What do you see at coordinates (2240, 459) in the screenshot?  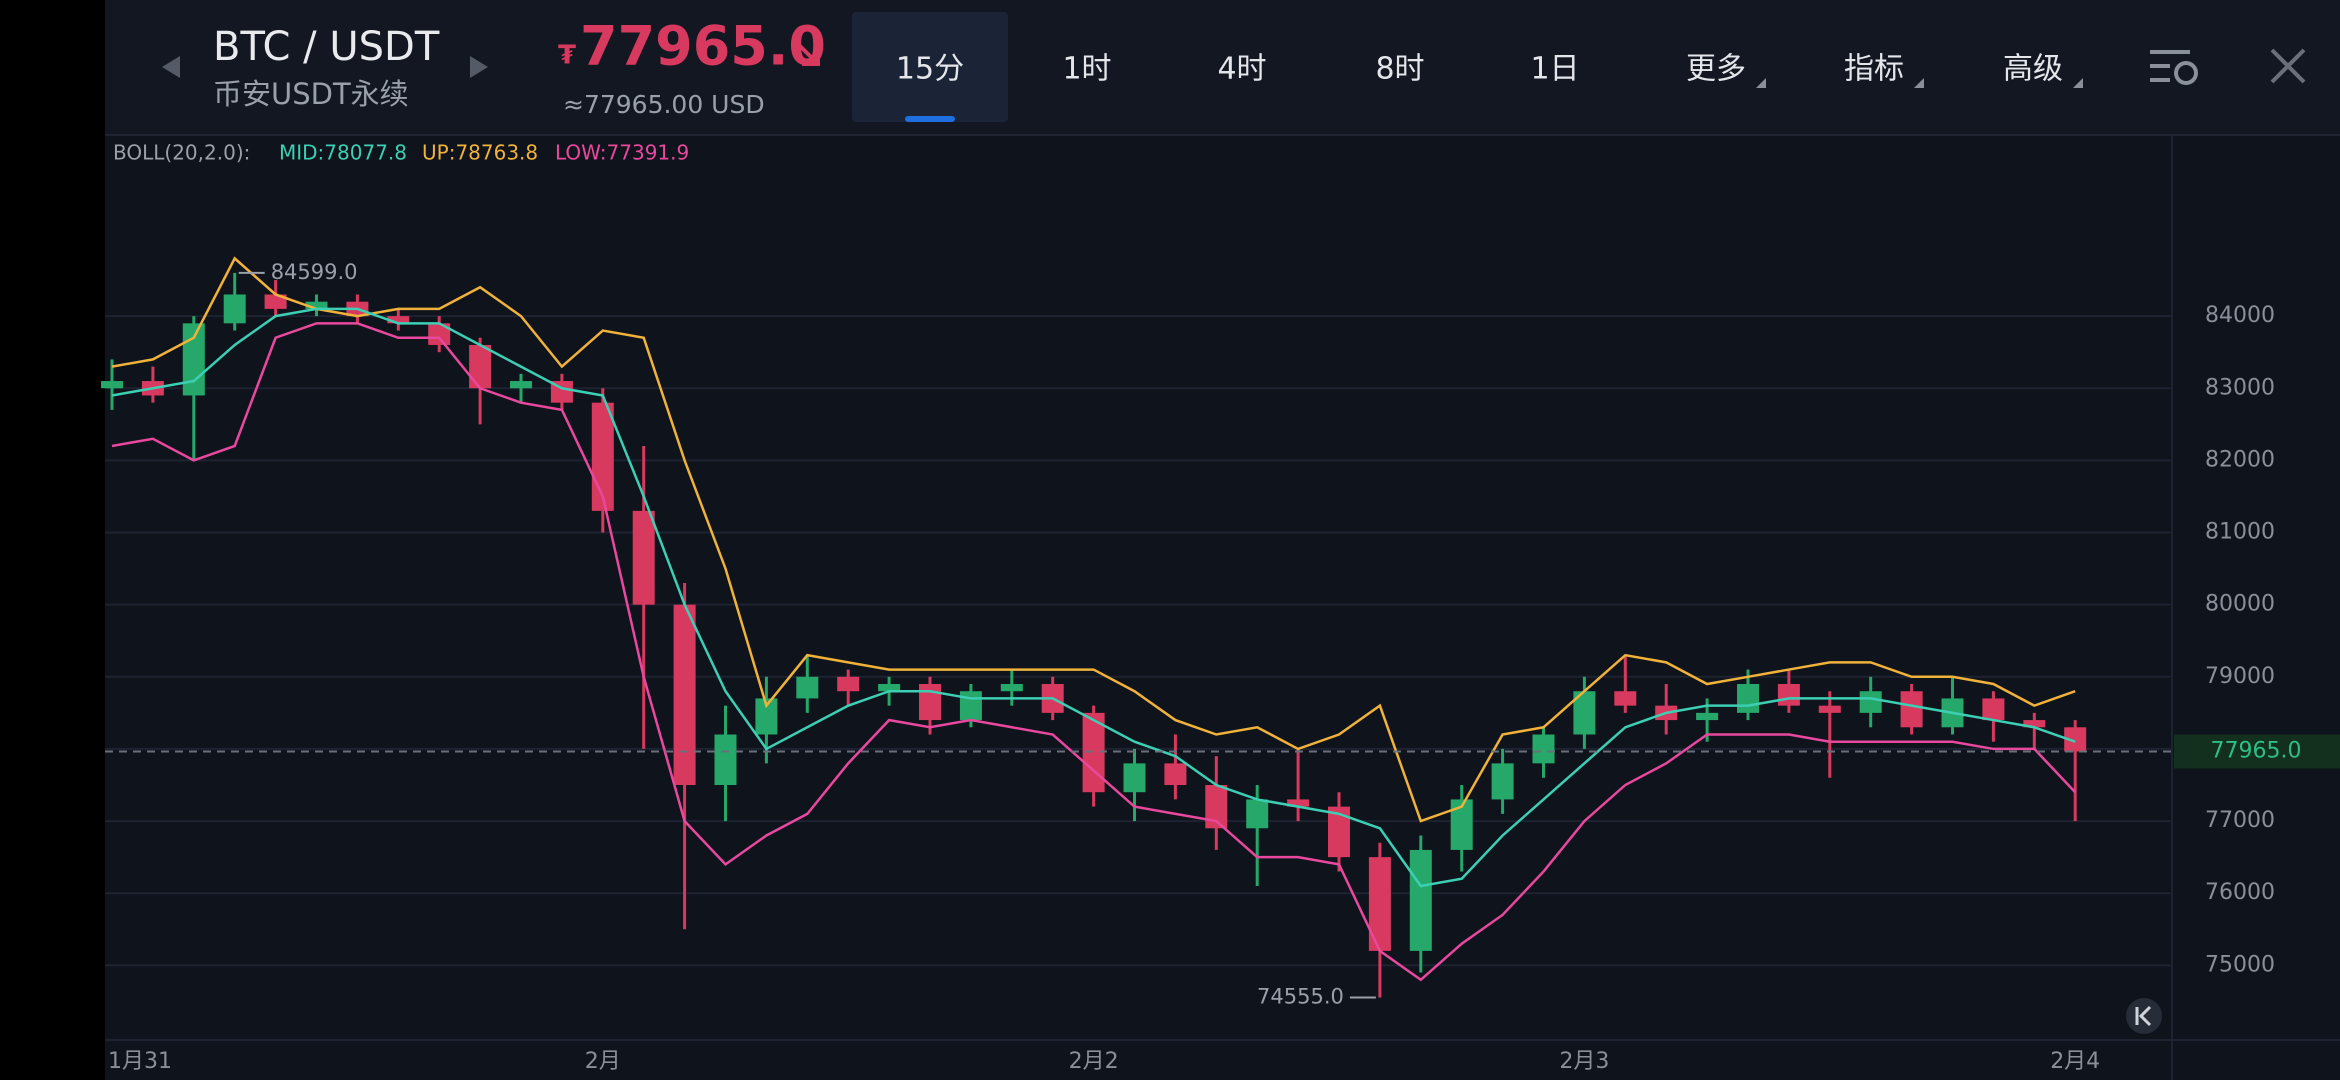 I see `y-tick-label: 82000` at bounding box center [2240, 459].